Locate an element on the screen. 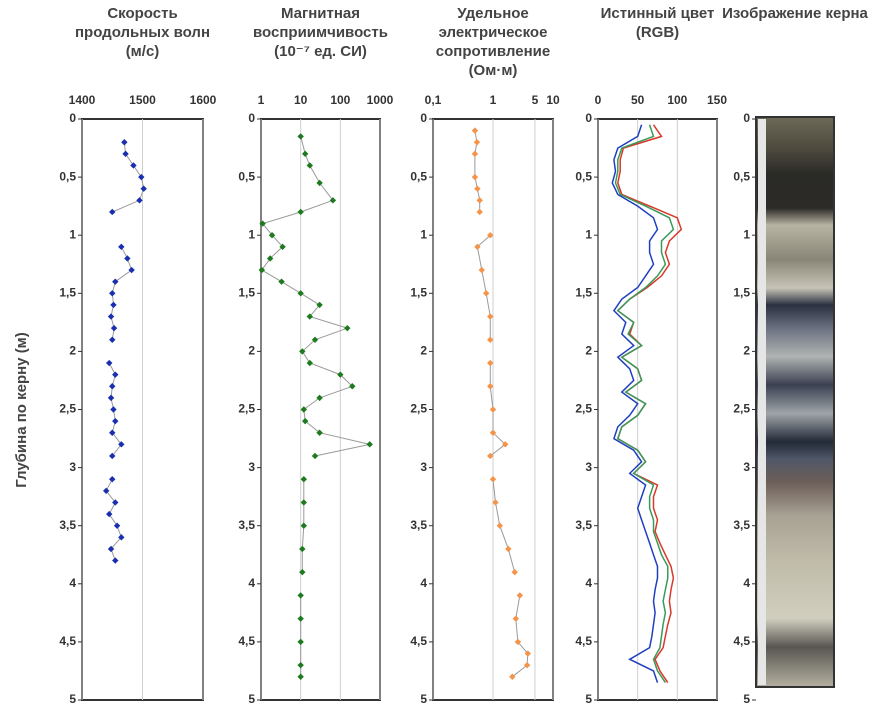 The height and width of the screenshot is (720, 869). plot-frame is located at coordinates (320, 409).